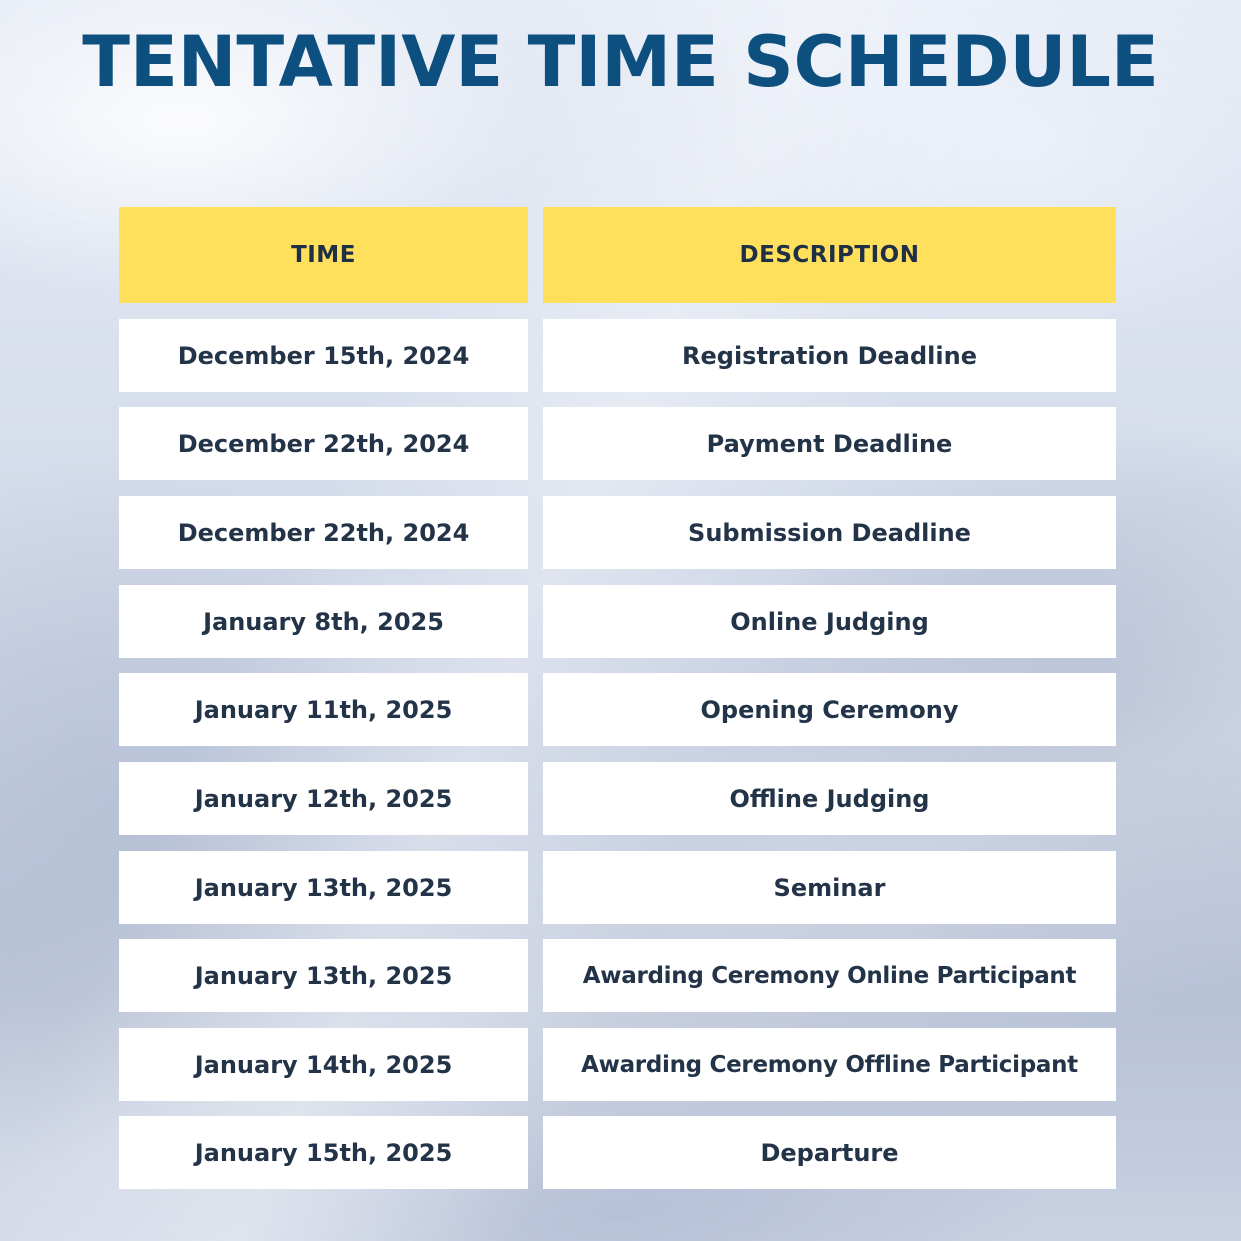 The width and height of the screenshot is (1241, 1241). Describe the element at coordinates (829, 798) in the screenshot. I see `description-cell: Offline Judging` at that location.